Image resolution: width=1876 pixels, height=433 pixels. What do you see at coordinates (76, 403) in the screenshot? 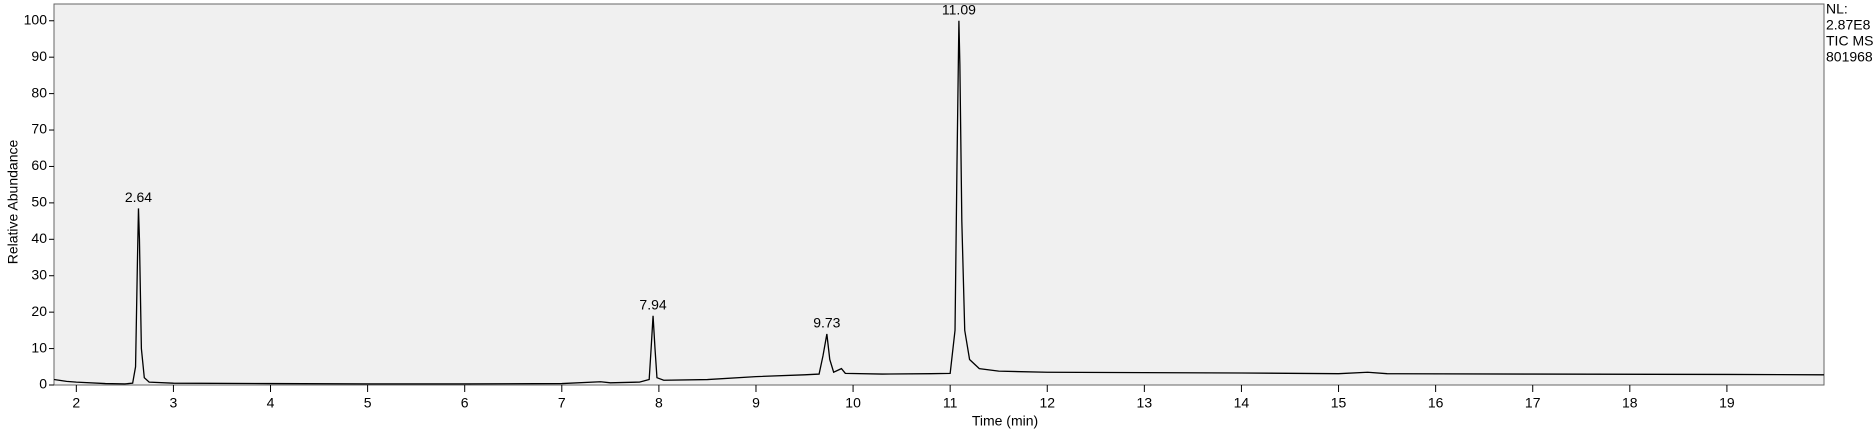
I see `x-tick-label: 2` at bounding box center [76, 403].